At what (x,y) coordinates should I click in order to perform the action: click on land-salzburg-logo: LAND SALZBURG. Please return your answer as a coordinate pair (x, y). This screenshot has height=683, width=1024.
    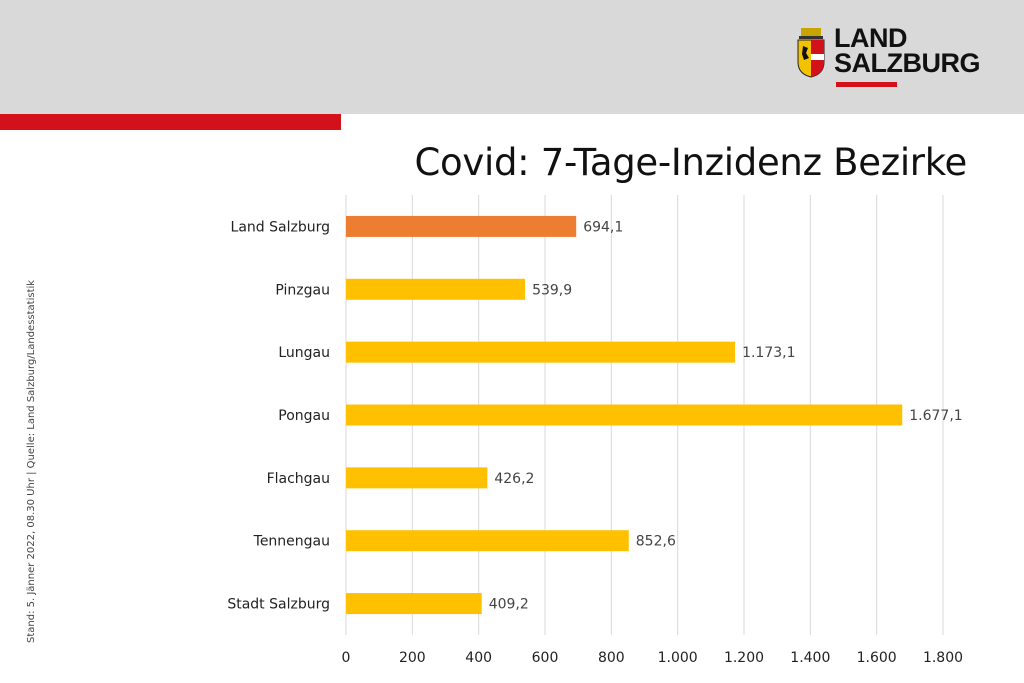
    Looking at the image, I should click on (888, 57).